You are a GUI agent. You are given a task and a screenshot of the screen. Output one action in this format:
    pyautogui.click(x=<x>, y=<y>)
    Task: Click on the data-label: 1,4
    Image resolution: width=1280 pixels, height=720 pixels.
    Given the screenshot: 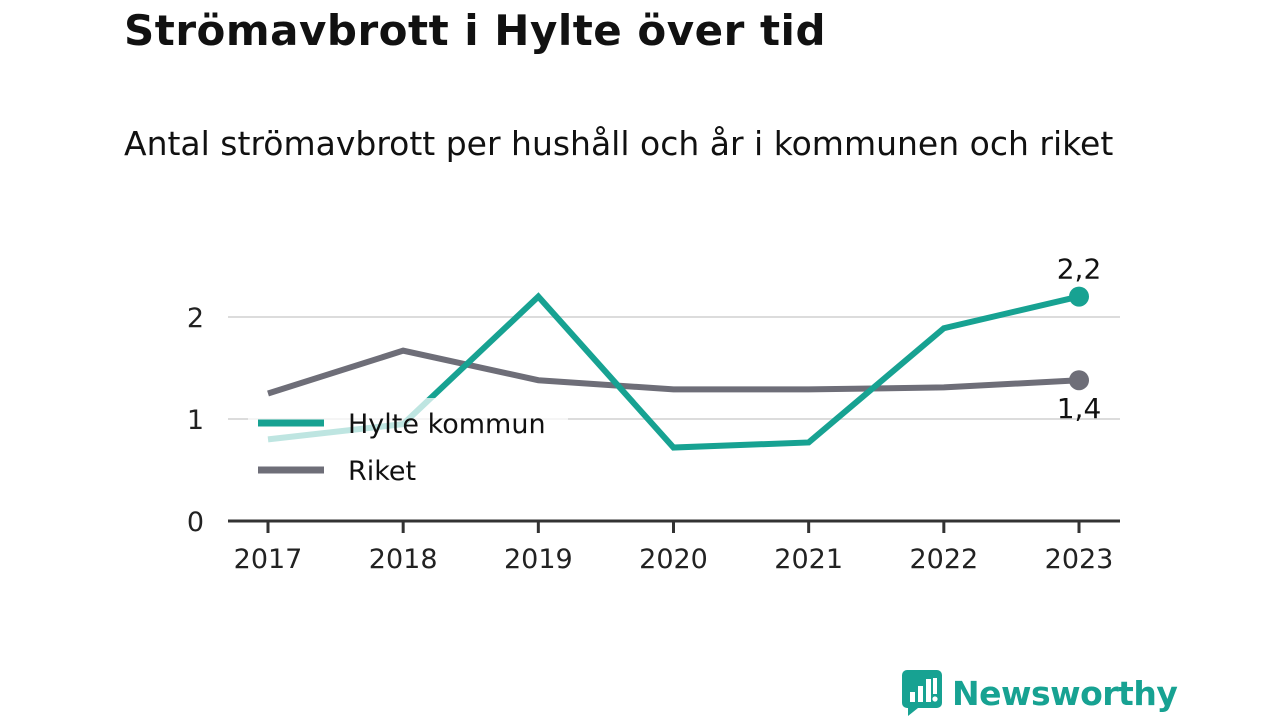 What is the action you would take?
    pyautogui.click(x=1079, y=408)
    